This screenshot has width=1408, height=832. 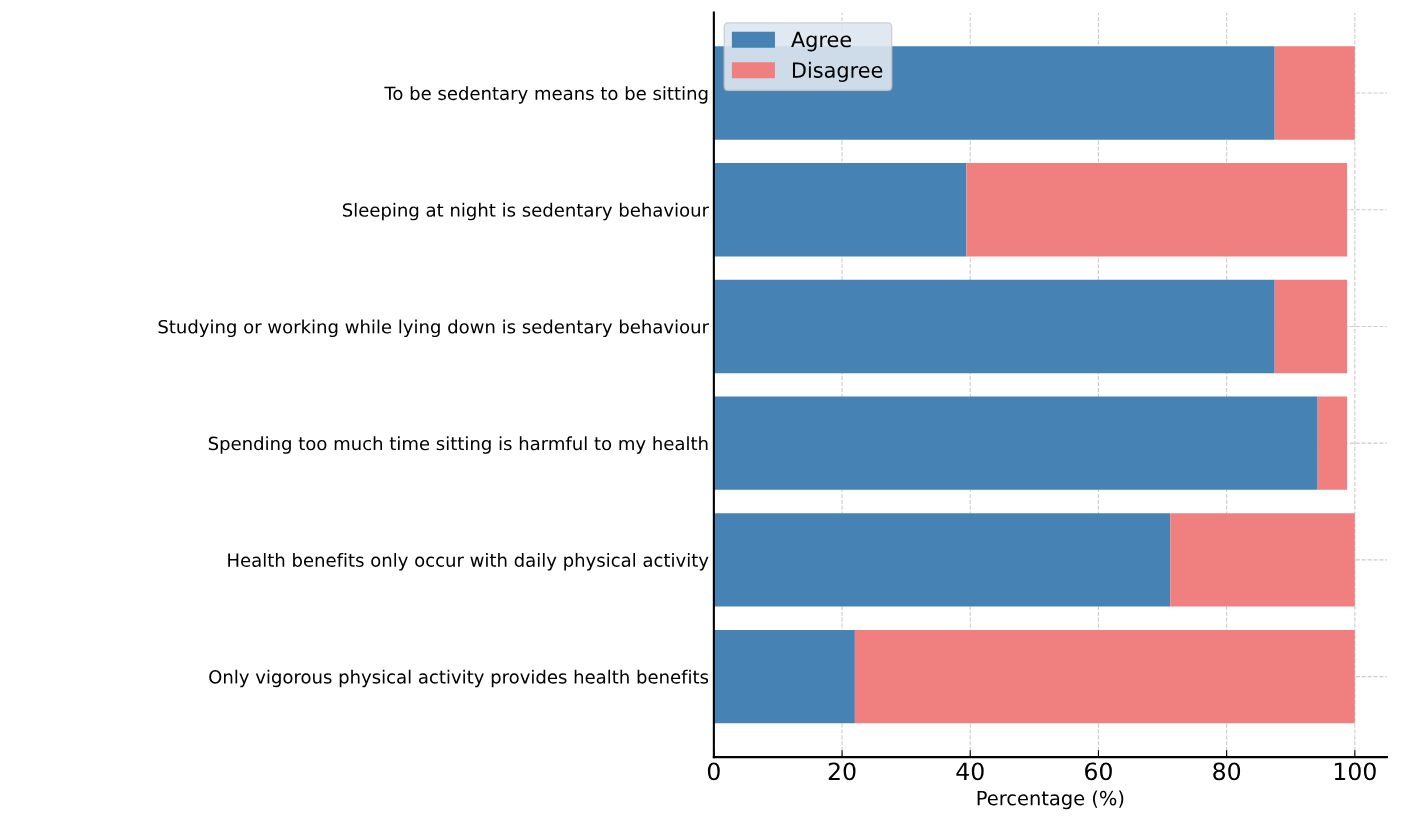 I want to click on x-tick-label: 80, so click(x=1227, y=771).